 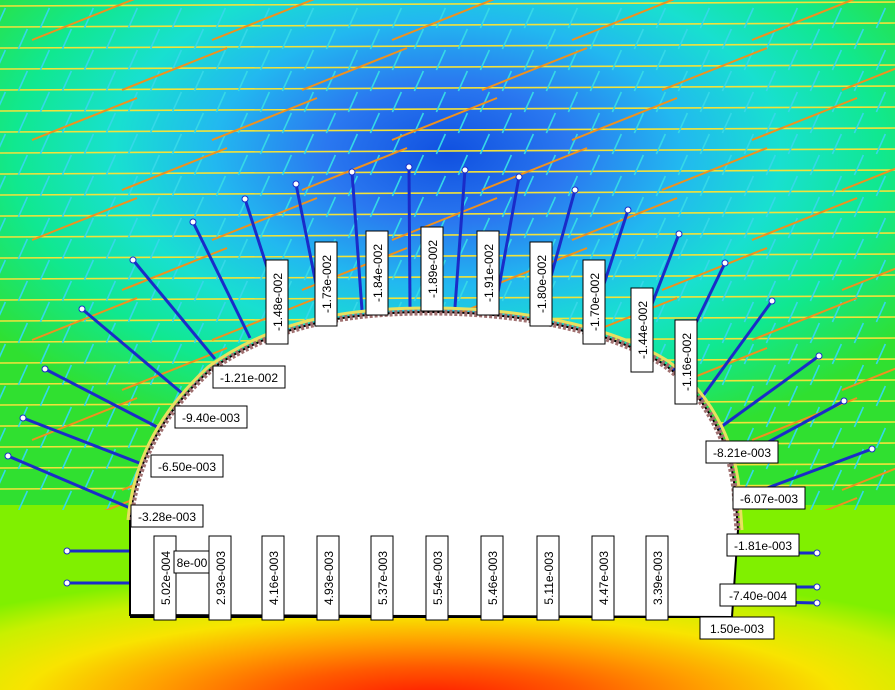 I want to click on svg-text: 2.93e-003, so click(x=221, y=578).